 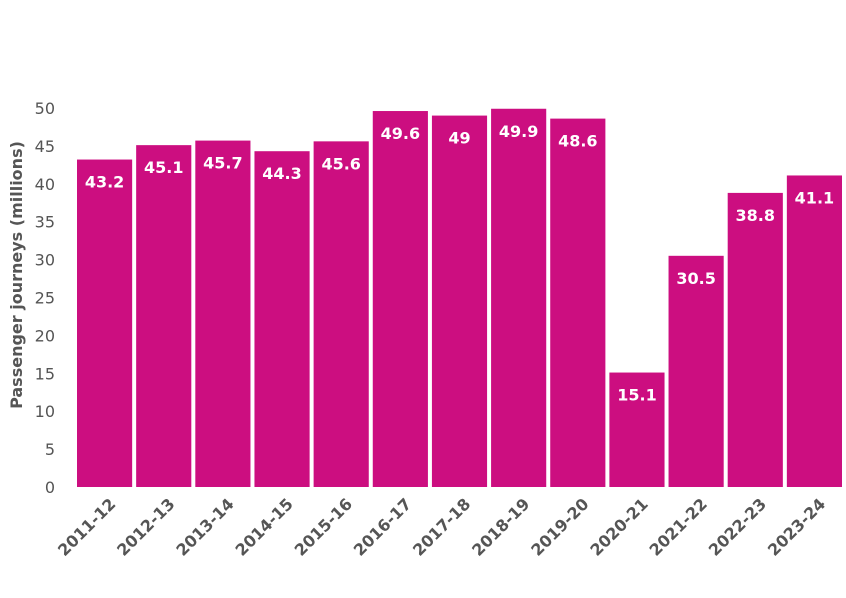 I want to click on y-tick-label: 5, so click(x=50, y=449).